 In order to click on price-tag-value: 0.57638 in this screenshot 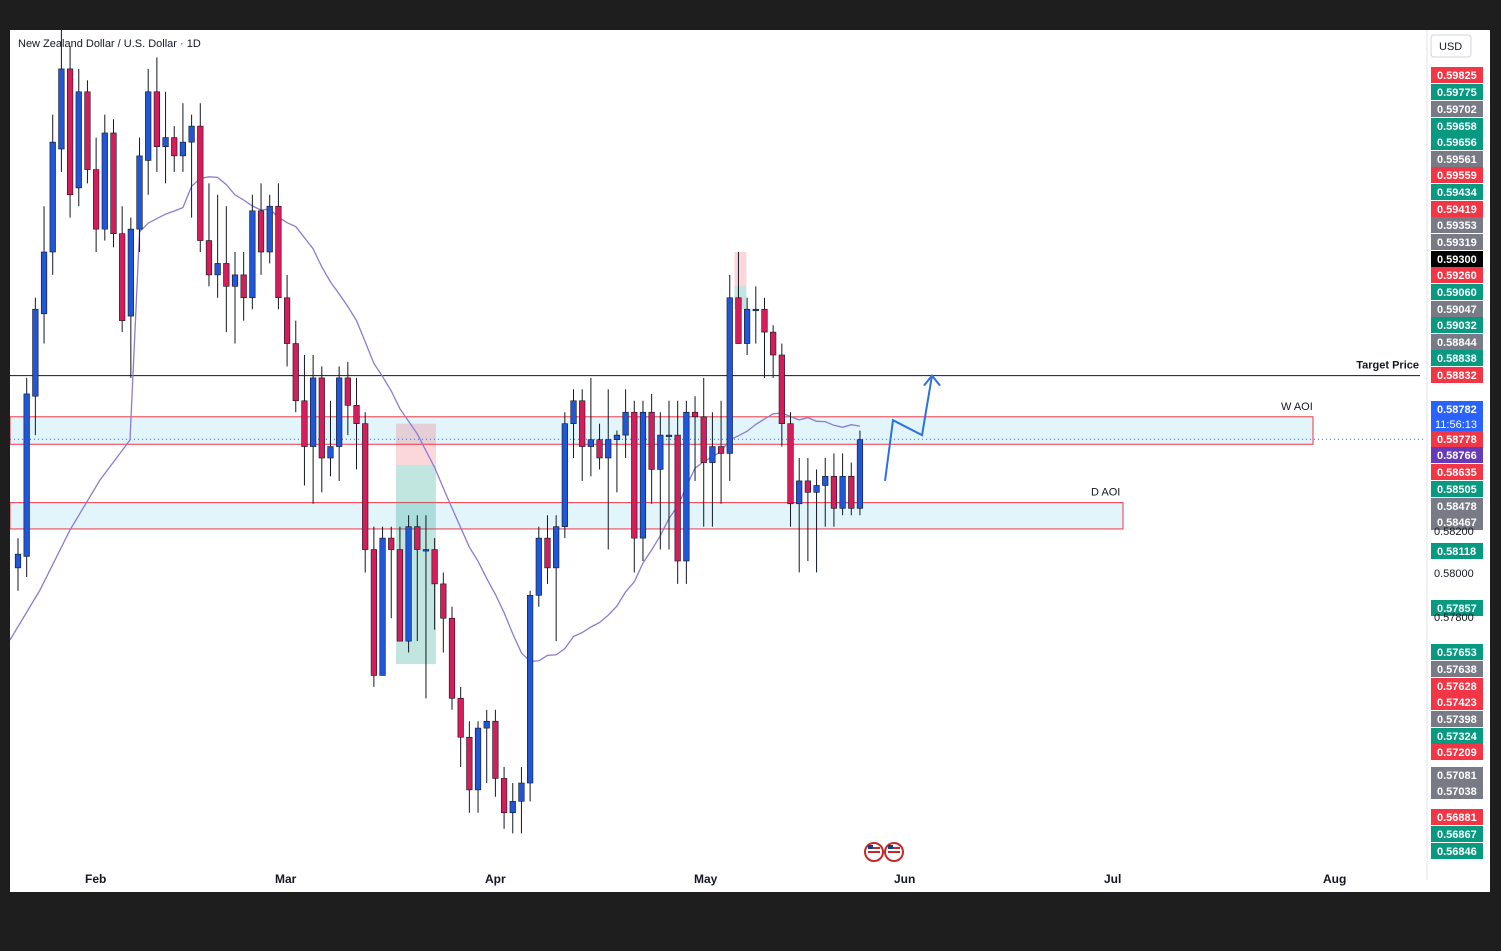, I will do `click(1457, 670)`.